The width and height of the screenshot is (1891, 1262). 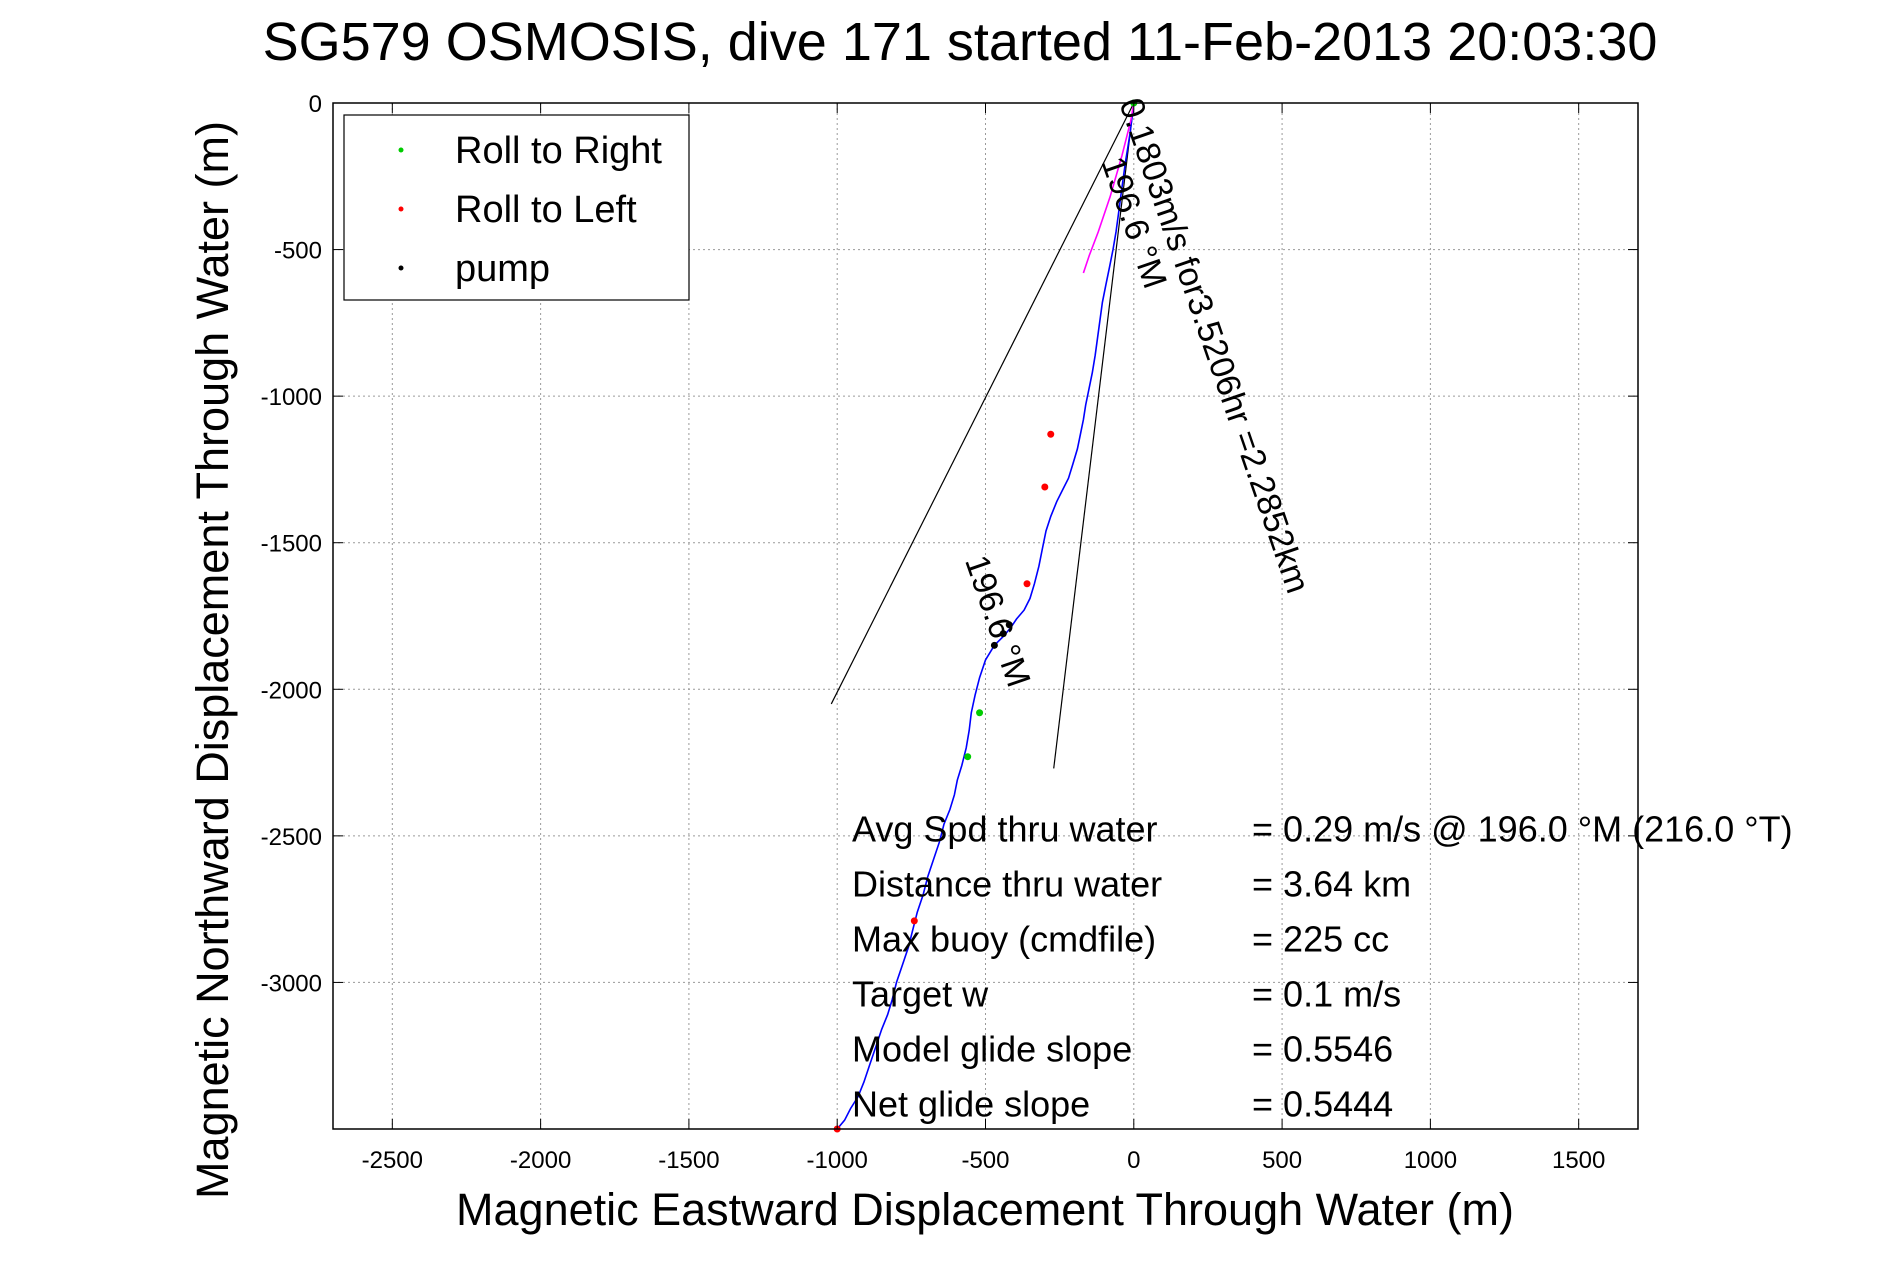 I want to click on y-tick-label: -1500, so click(x=291, y=544).